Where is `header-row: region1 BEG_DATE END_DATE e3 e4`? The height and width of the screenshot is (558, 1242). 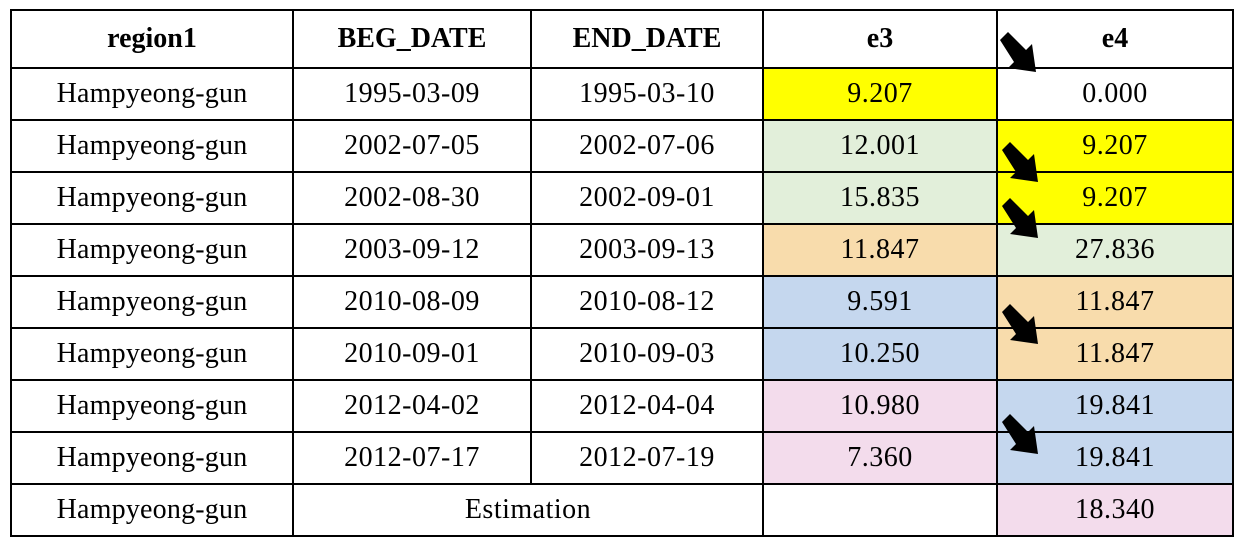 header-row: region1 BEG_DATE END_DATE e3 e4 is located at coordinates (622, 39).